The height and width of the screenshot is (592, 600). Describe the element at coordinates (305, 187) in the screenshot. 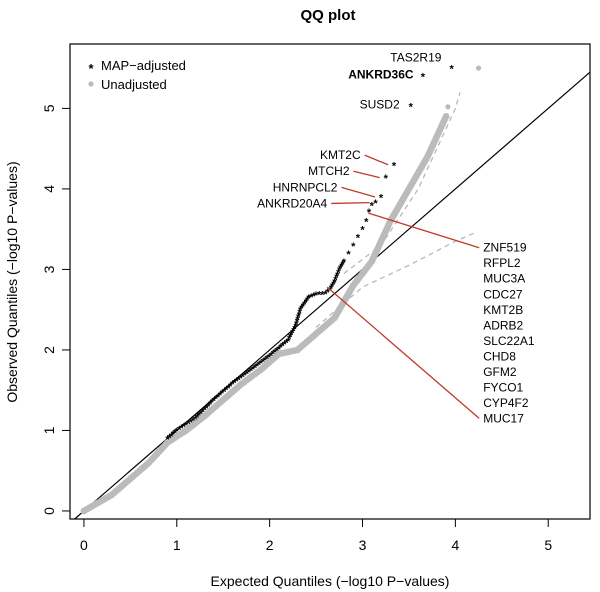

I see `gene-label: HNRNPCL2` at that location.